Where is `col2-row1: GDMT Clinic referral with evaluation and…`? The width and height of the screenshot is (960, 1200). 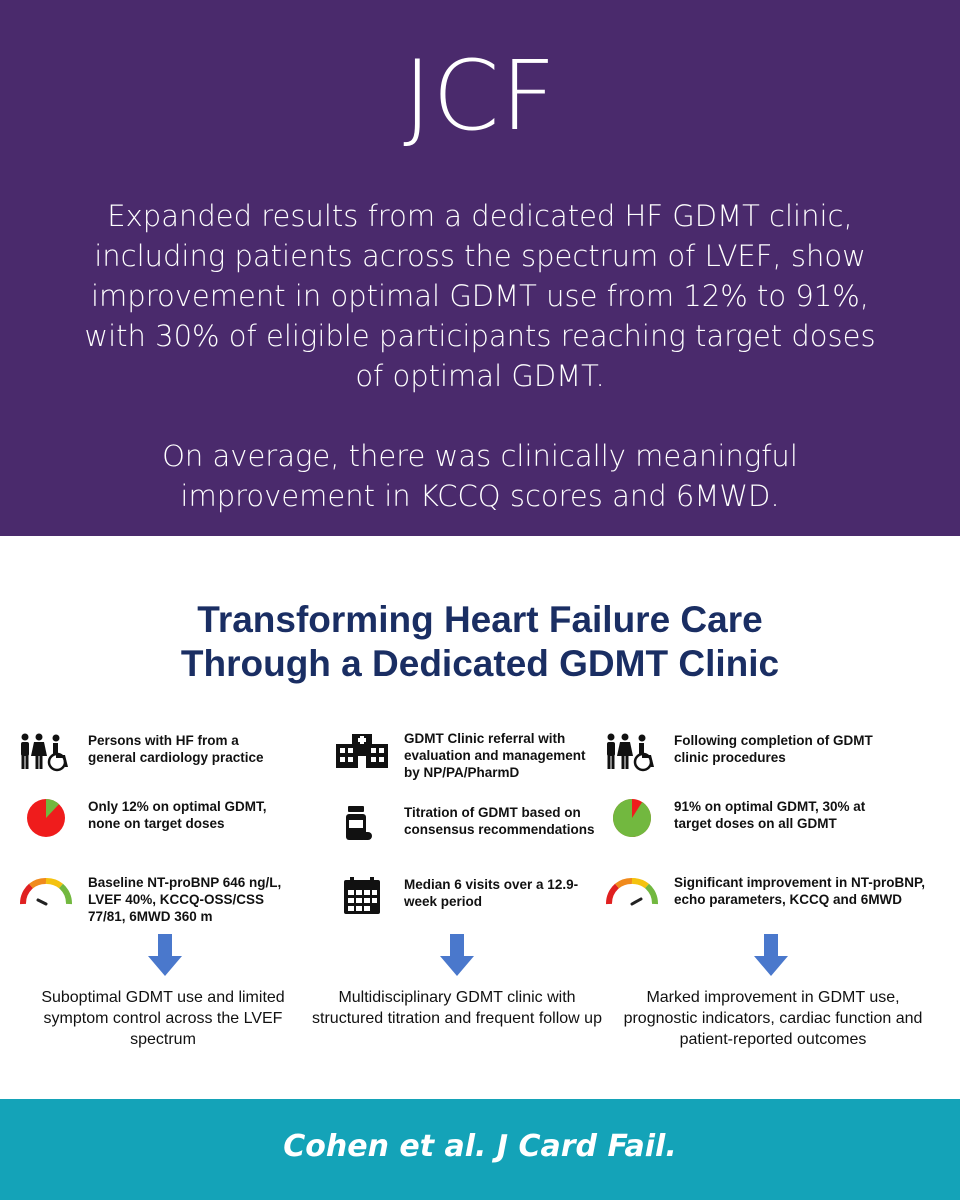 col2-row1: GDMT Clinic referral with evaluation and… is located at coordinates (469, 755).